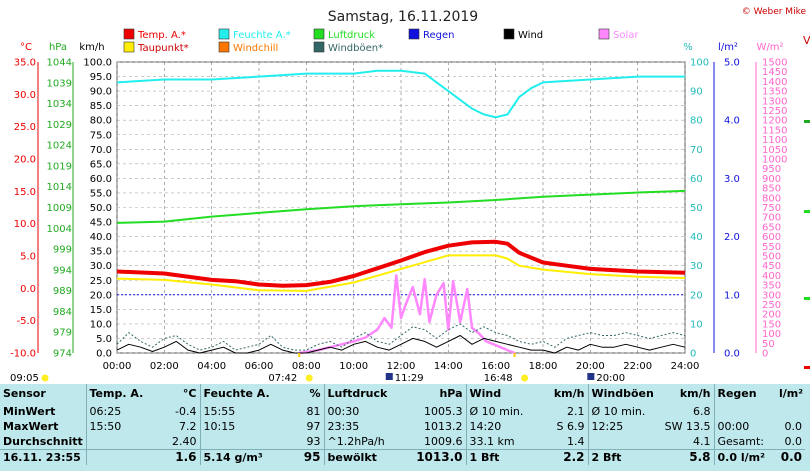 This screenshot has width=810, height=471. What do you see at coordinates (101, 92) in the screenshot?
I see `tick-label-wind: 90.0` at bounding box center [101, 92].